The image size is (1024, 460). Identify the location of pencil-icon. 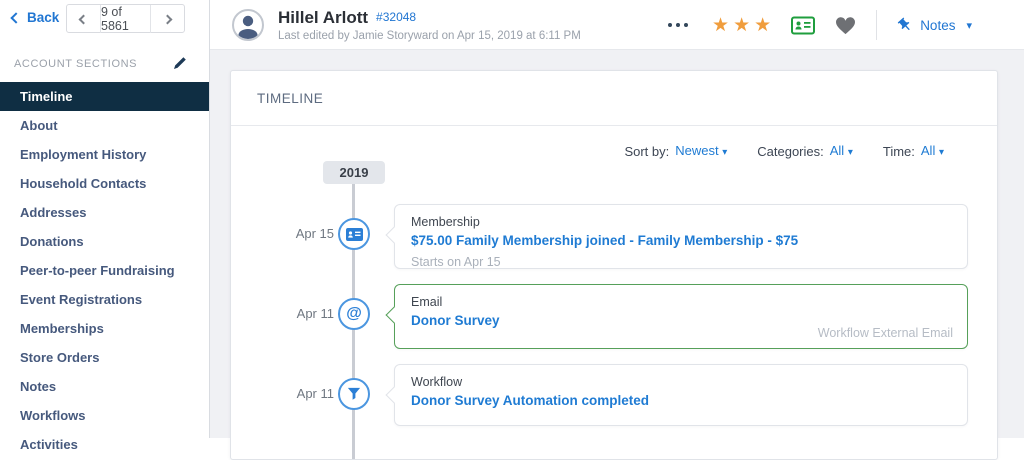
(180, 65).